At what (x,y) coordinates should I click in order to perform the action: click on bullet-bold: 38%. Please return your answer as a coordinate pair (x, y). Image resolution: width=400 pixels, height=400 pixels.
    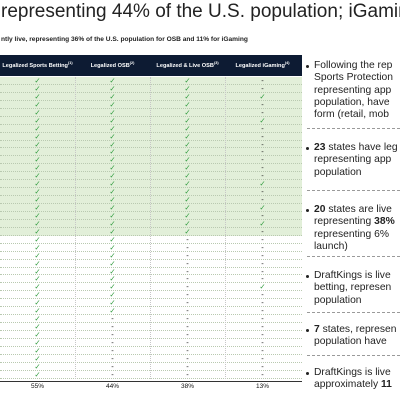
    Looking at the image, I should click on (384, 222).